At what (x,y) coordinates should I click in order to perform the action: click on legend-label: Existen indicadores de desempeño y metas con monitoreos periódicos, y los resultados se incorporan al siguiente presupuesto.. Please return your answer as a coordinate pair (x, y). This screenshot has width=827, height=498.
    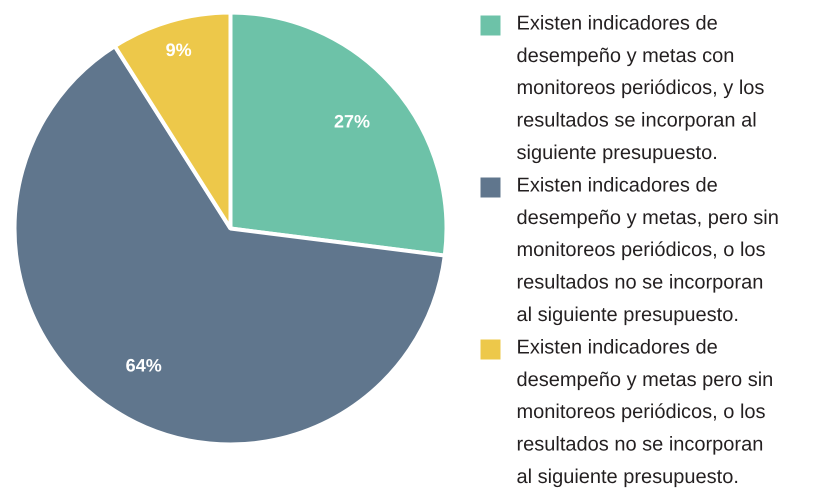
    Looking at the image, I should click on (640, 88).